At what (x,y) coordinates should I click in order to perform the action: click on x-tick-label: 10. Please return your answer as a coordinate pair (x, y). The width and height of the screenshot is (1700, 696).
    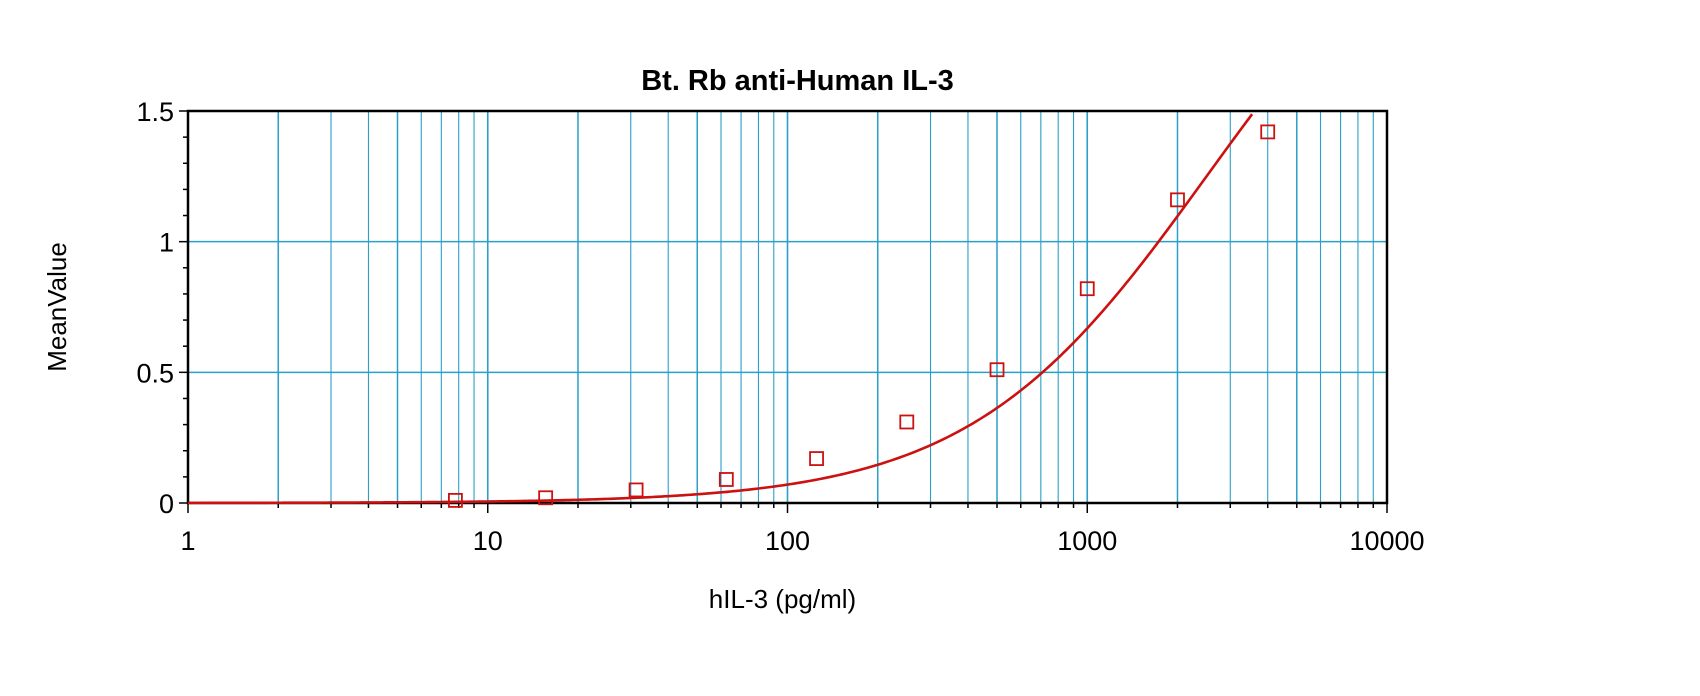
    Looking at the image, I should click on (488, 541).